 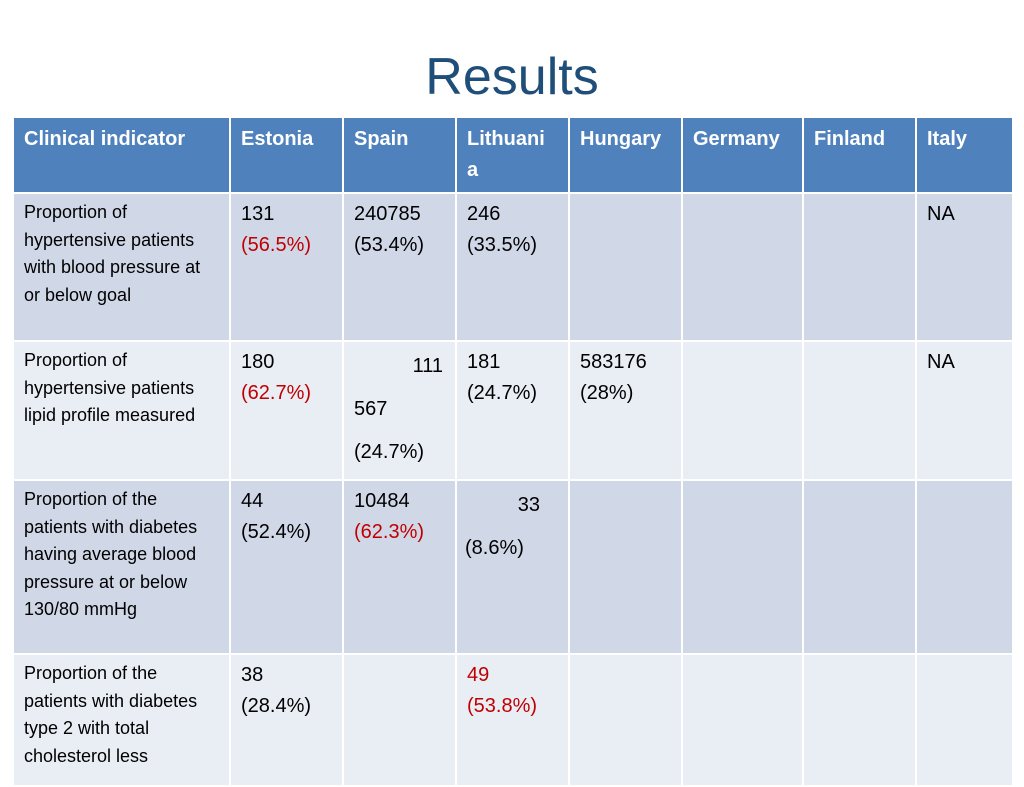 I want to click on value-count-part-1: 111, so click(x=427, y=366).